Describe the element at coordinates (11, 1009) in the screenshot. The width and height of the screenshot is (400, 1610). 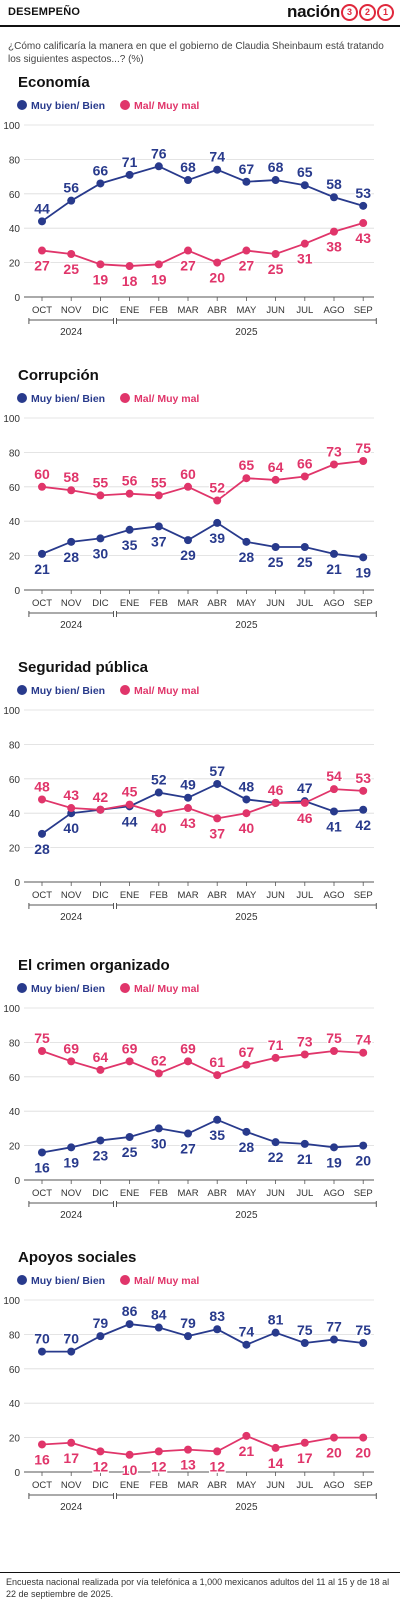
I see `y-tick-label: 100` at that location.